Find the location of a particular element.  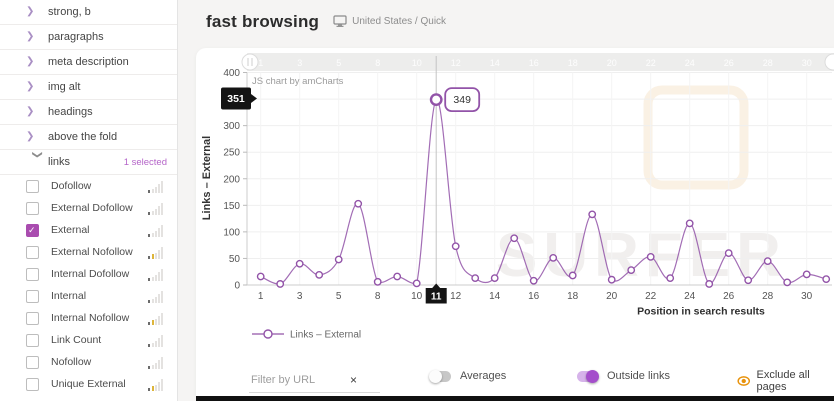

checkbox-link-count is located at coordinates (32, 340).